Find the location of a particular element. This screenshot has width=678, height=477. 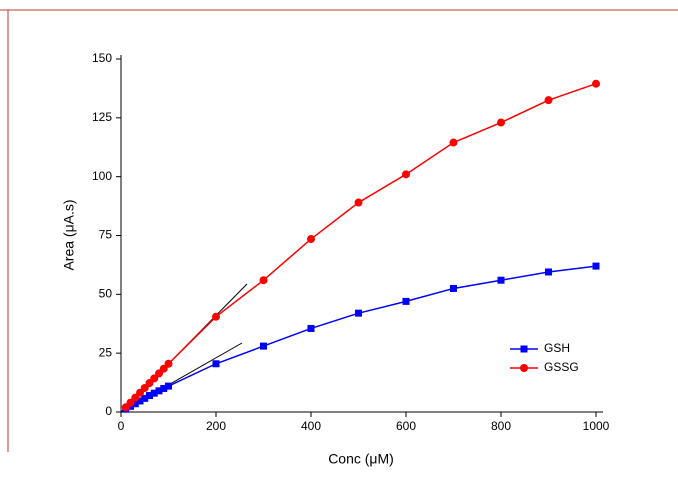

y-tick-label: 25 is located at coordinates (106, 352).